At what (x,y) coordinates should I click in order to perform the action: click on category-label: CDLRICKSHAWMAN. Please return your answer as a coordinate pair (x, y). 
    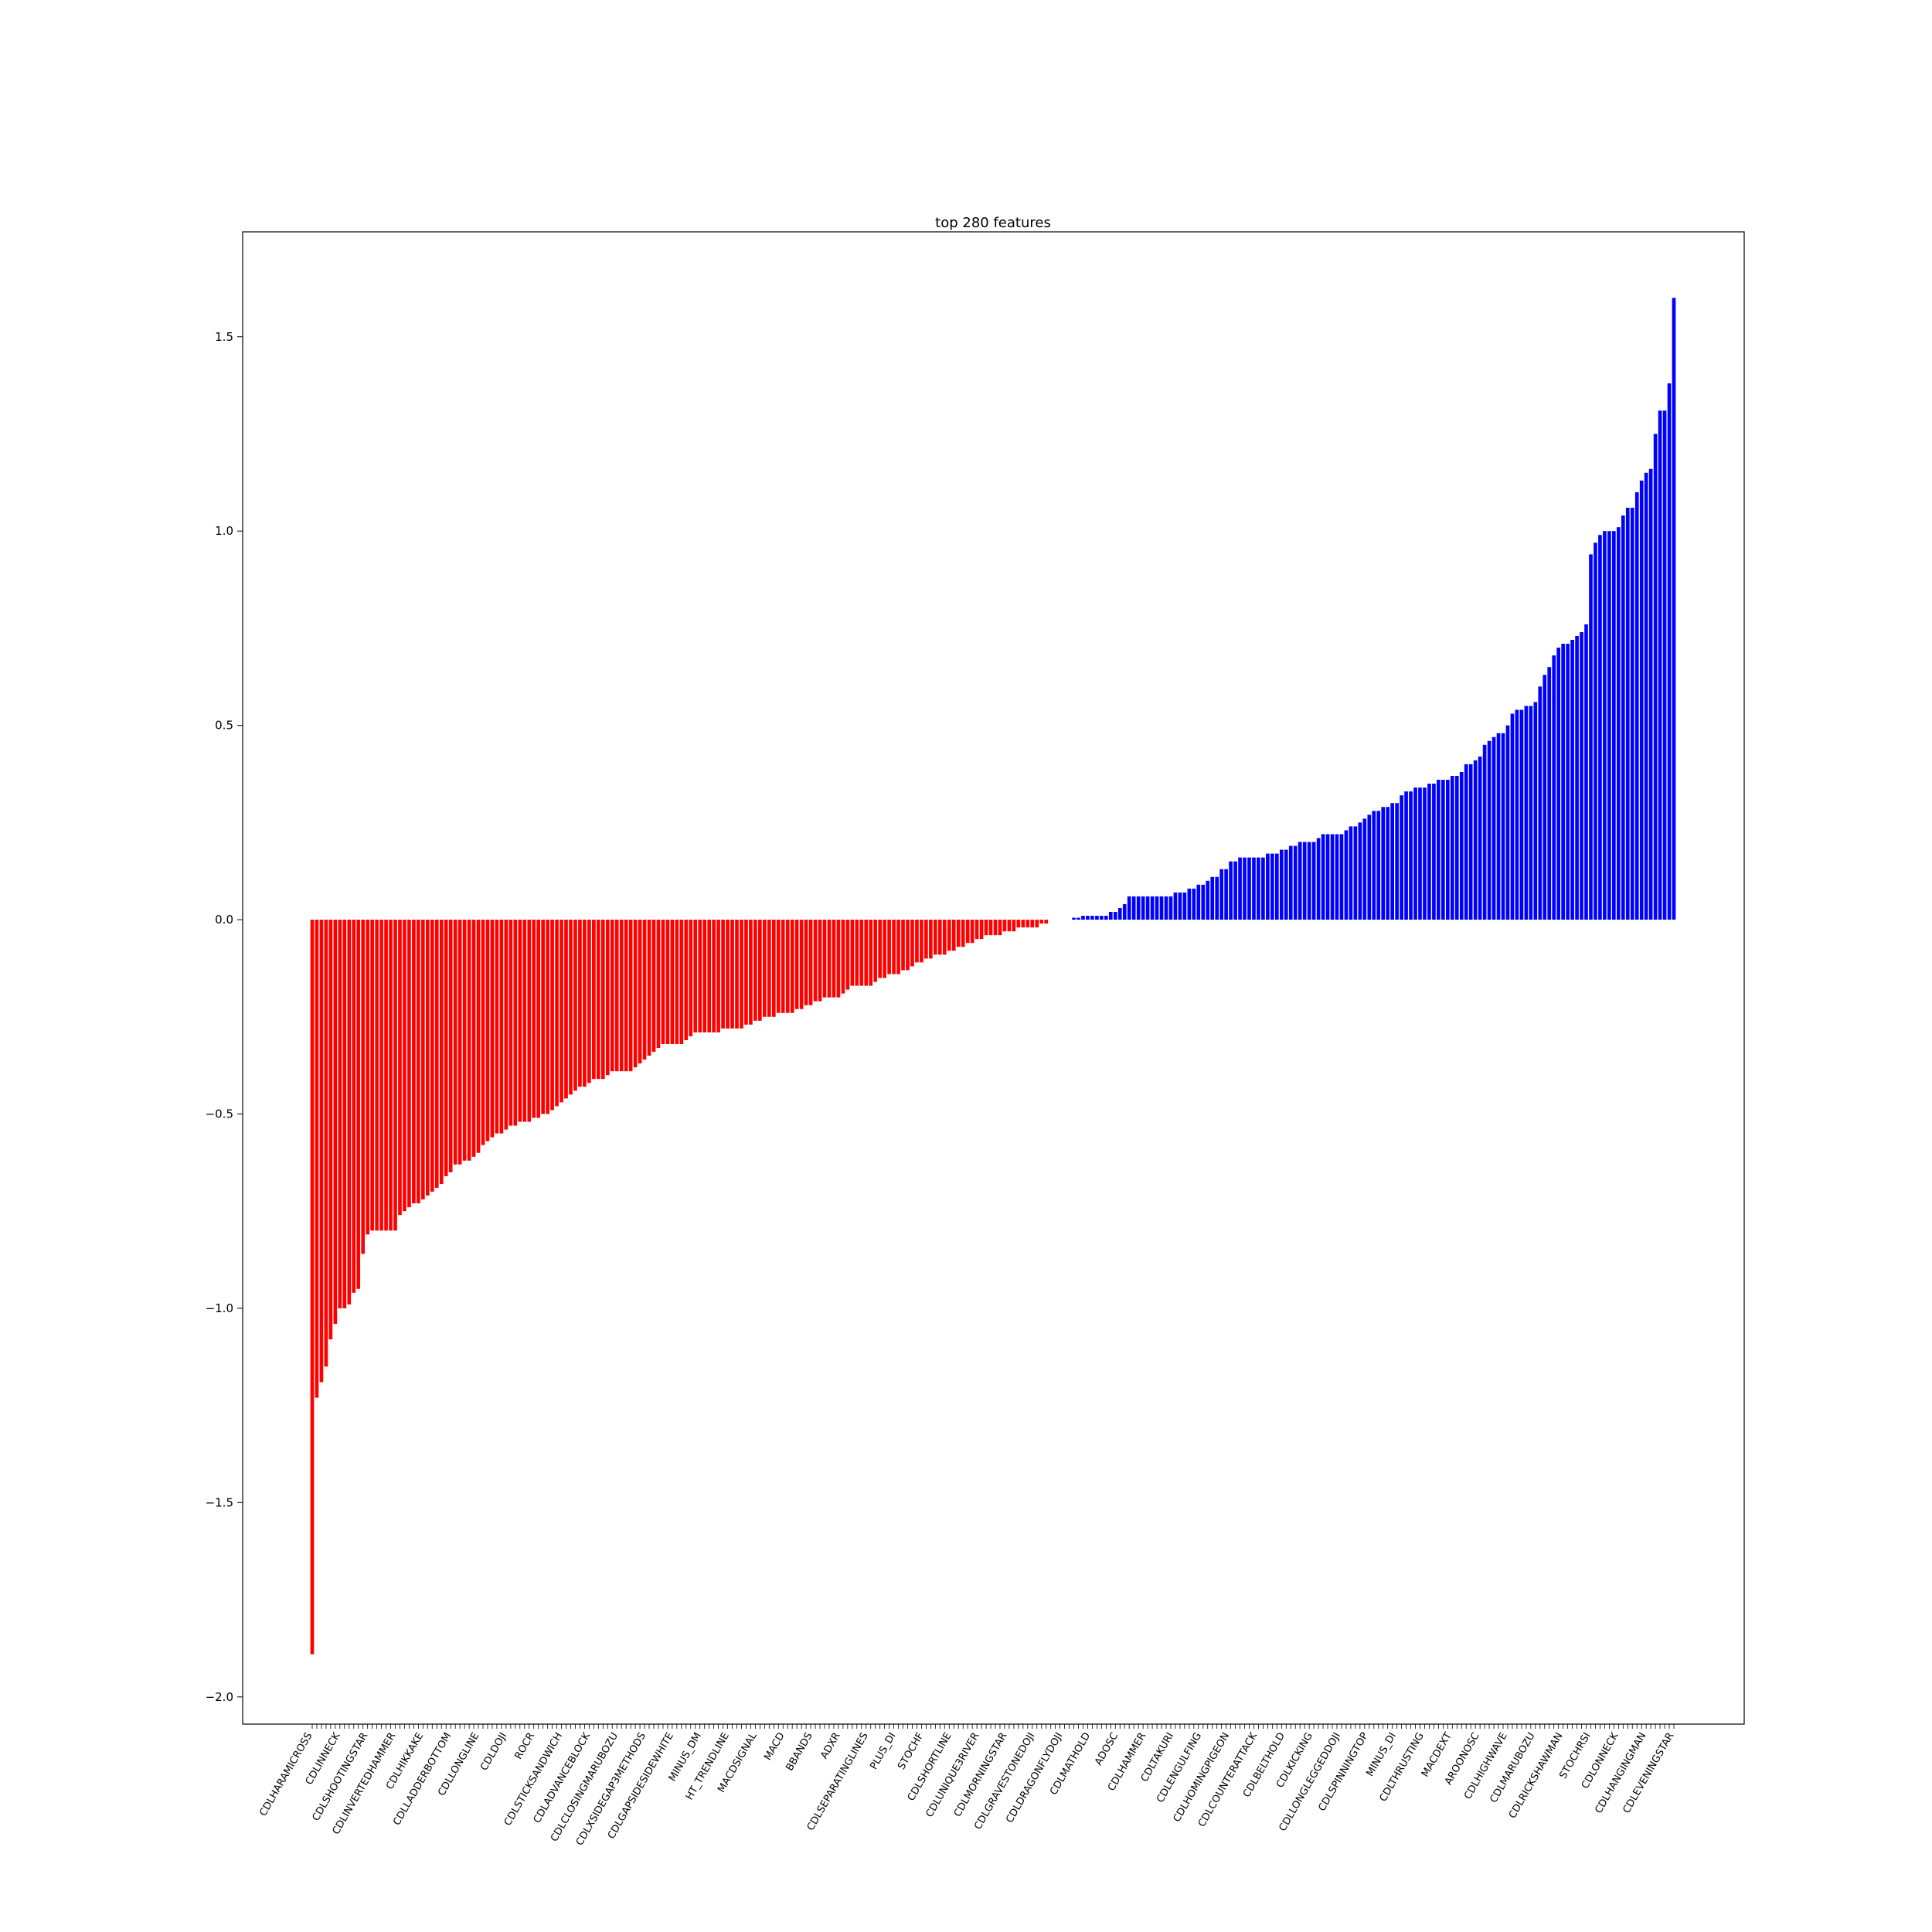
    Looking at the image, I should click on (1537, 1776).